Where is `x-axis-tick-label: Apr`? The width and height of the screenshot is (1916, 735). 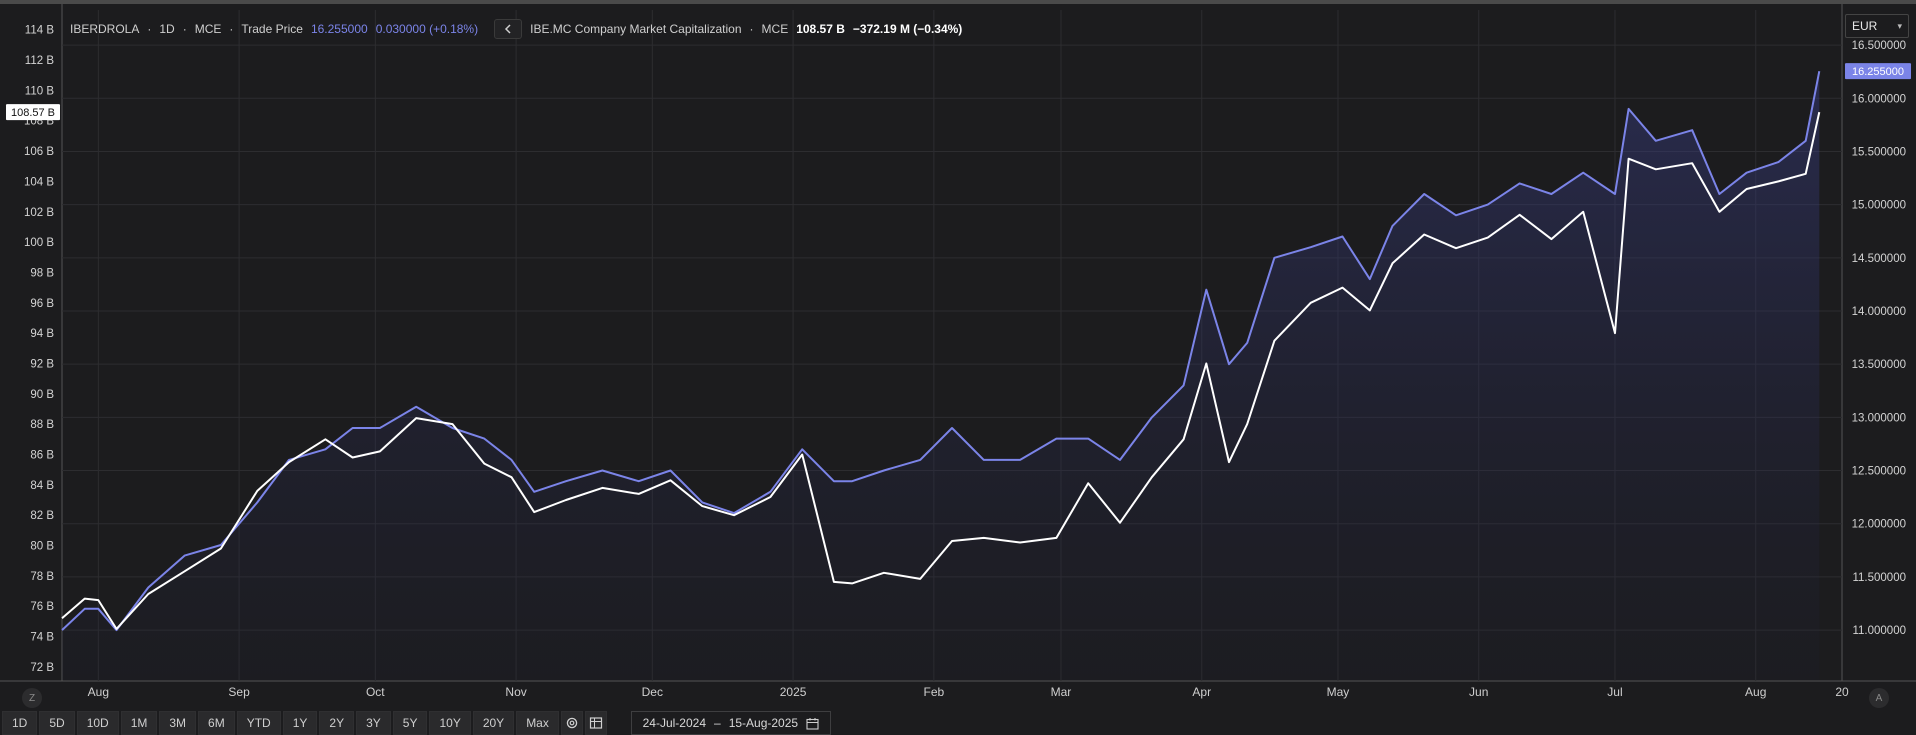 x-axis-tick-label: Apr is located at coordinates (1201, 692).